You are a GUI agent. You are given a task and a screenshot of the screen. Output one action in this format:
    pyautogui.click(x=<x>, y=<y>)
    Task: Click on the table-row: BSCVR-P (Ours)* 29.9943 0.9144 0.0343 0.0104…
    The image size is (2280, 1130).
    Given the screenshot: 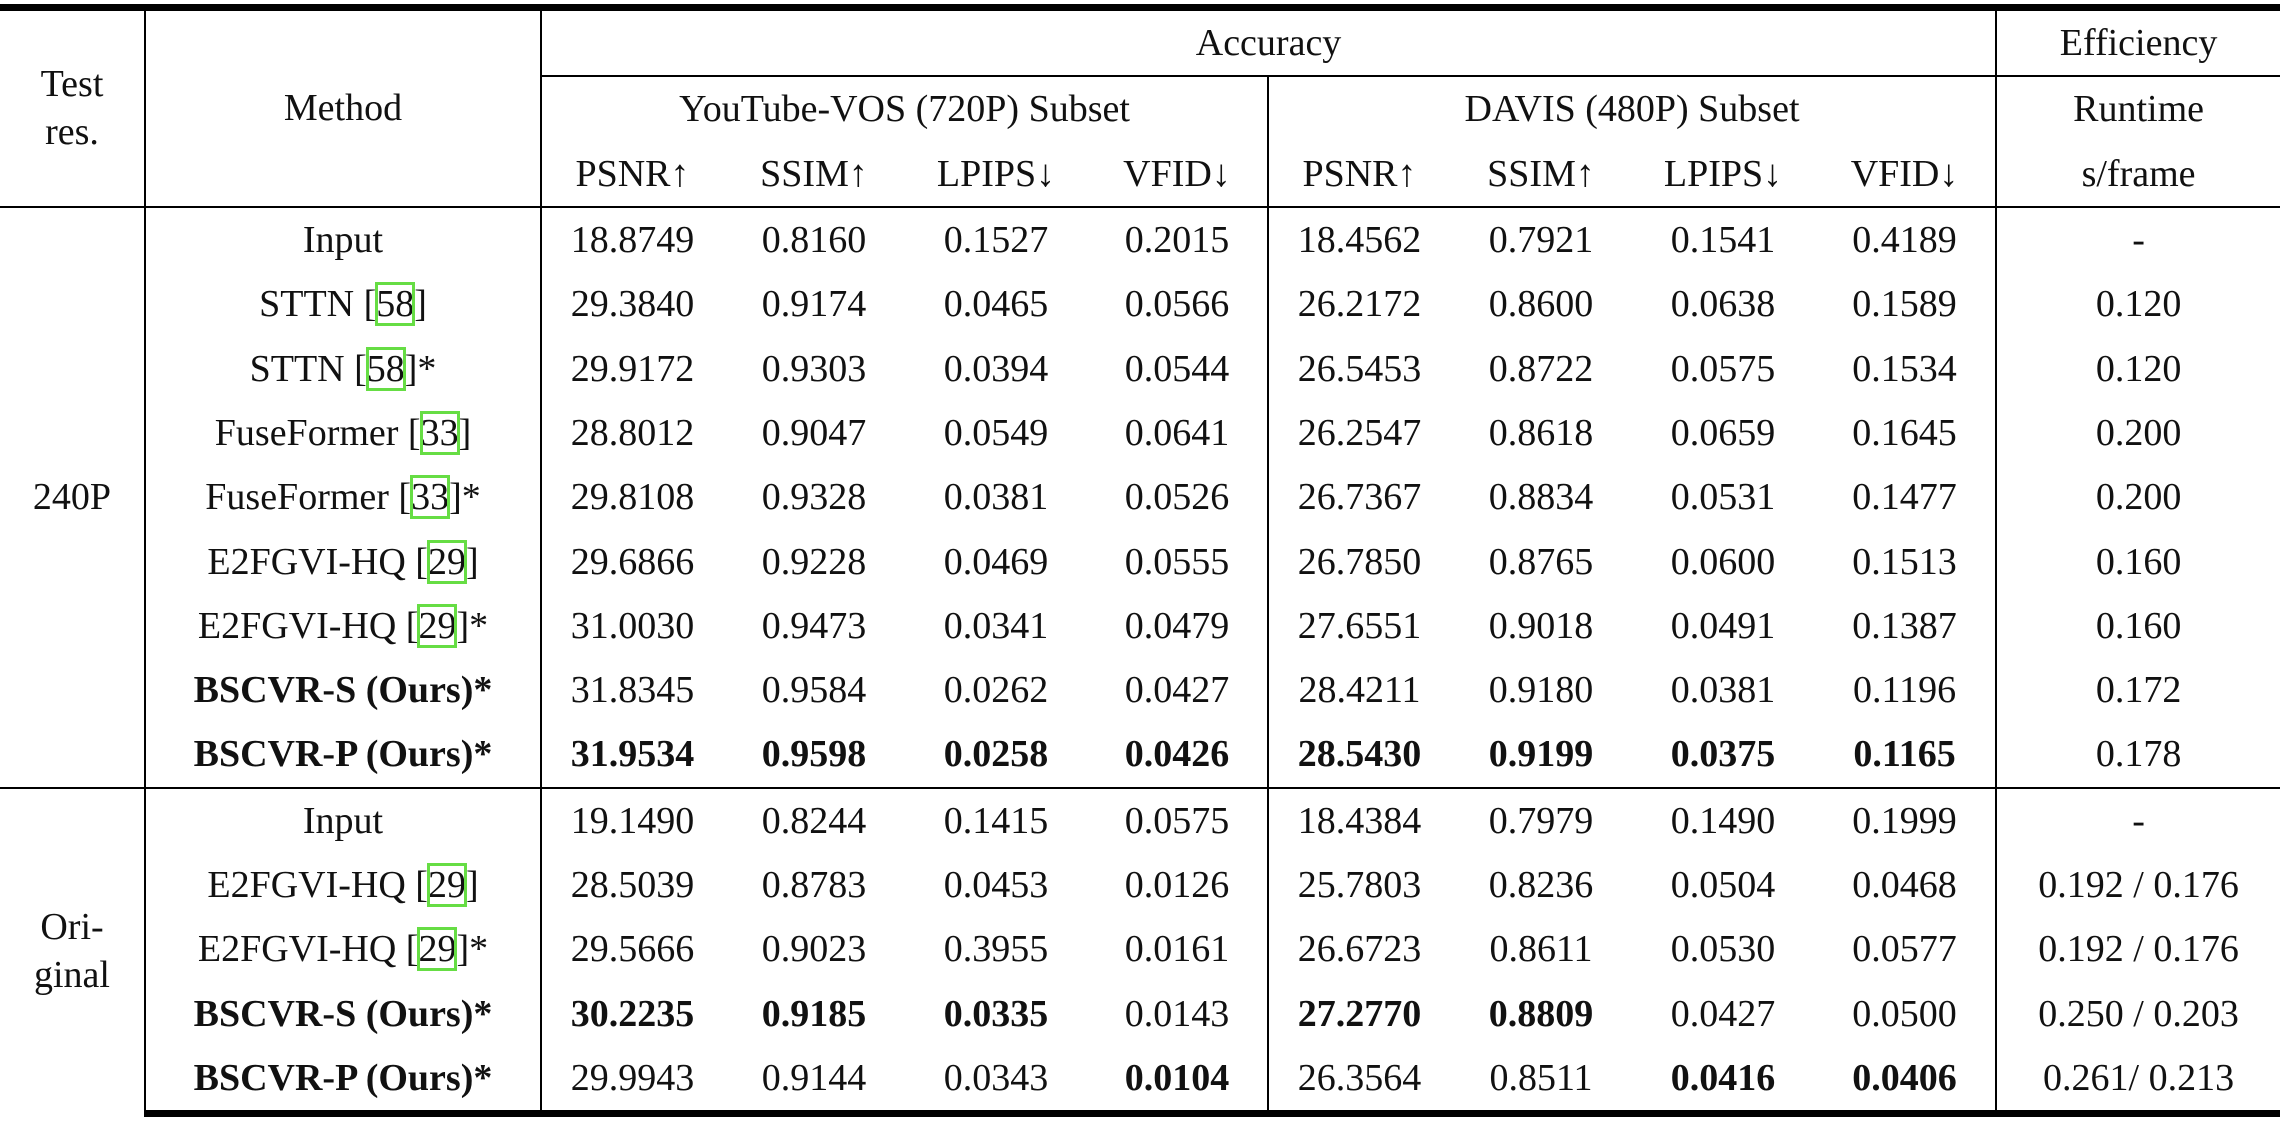 What is the action you would take?
    pyautogui.click(x=1140, y=1081)
    